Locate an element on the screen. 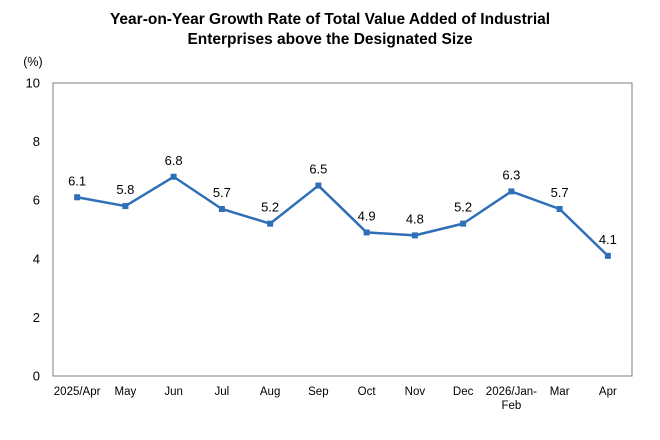  x-tick-label: Mar is located at coordinates (560, 392).